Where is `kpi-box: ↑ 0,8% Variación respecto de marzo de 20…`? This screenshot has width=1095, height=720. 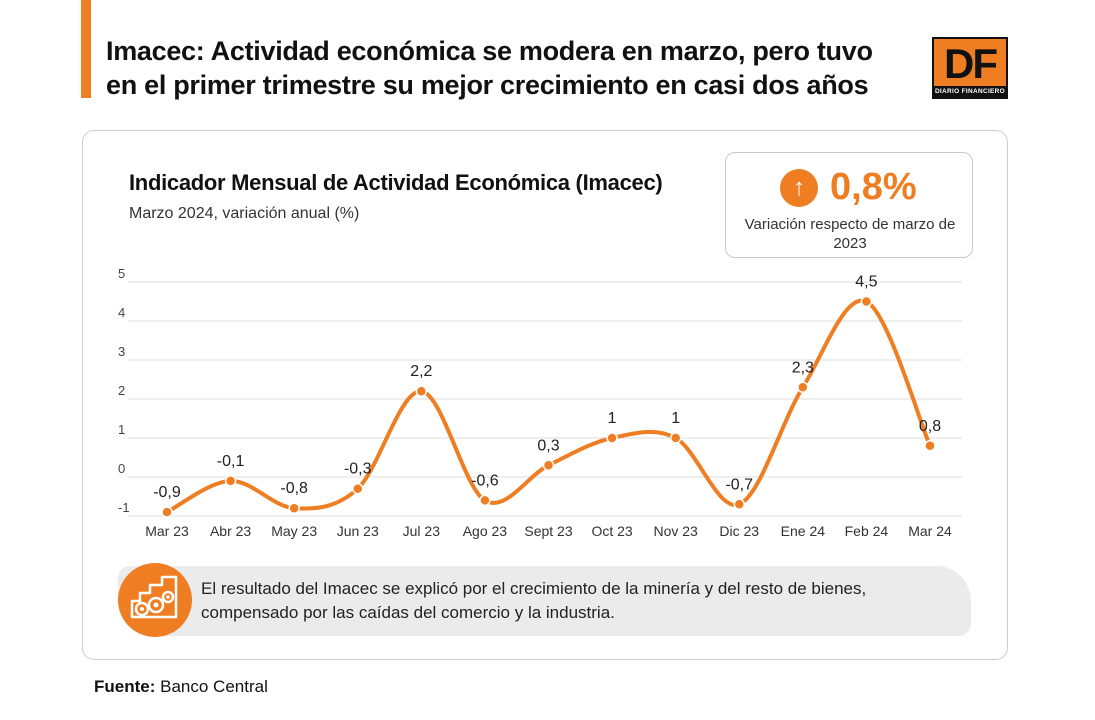 kpi-box: ↑ 0,8% Variación respecto de marzo de 20… is located at coordinates (849, 205).